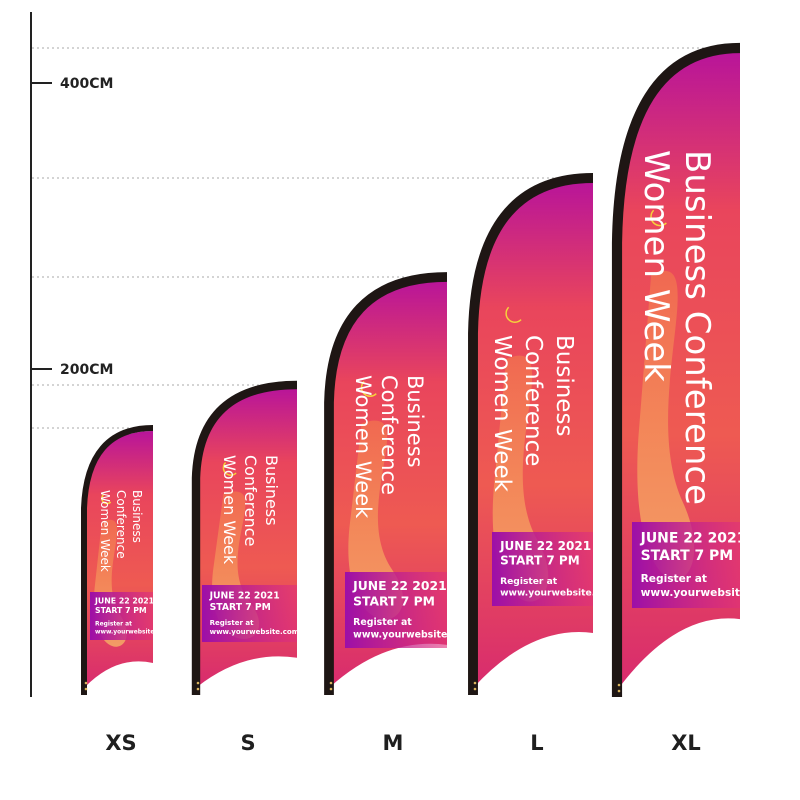 The height and width of the screenshot is (800, 800). I want to click on tick-label-200cm: 200CM, so click(86, 370).